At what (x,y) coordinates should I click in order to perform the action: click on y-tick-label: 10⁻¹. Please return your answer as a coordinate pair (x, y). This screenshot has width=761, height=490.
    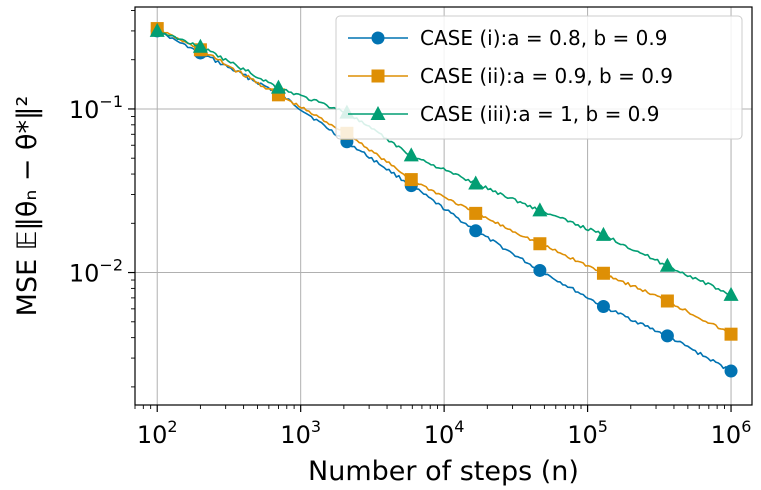
    Looking at the image, I should click on (96, 108).